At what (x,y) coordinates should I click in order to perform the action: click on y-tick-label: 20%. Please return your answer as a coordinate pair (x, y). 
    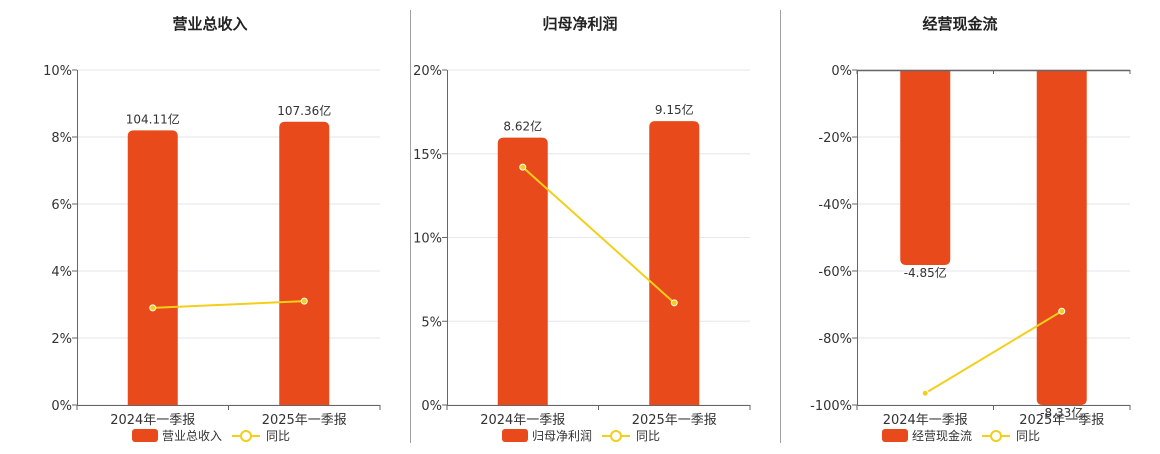
    Looking at the image, I should click on (427, 71).